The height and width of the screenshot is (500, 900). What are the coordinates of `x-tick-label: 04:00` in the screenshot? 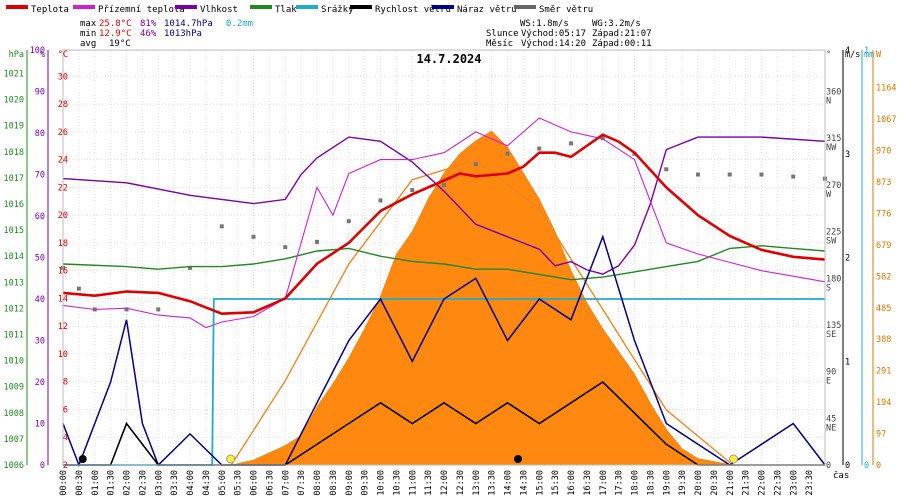 It's located at (191, 483).